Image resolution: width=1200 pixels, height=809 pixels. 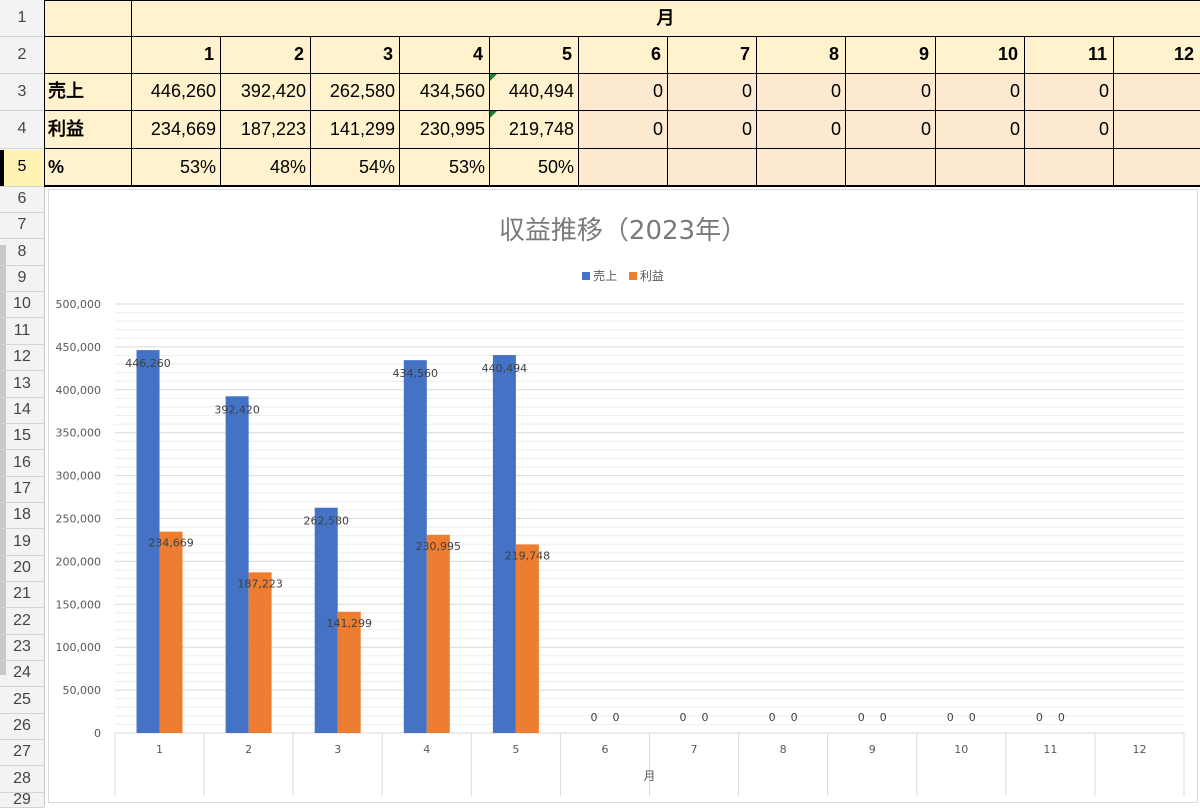 I want to click on row-number: 9, so click(x=22, y=277).